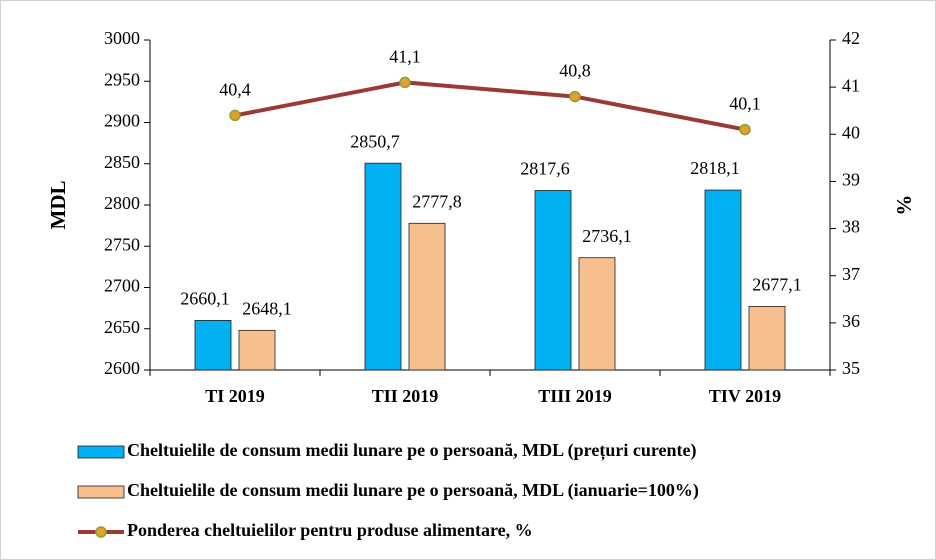 This screenshot has height=560, width=936. Describe the element at coordinates (122, 121) in the screenshot. I see `y-tick-label: 2900` at that location.